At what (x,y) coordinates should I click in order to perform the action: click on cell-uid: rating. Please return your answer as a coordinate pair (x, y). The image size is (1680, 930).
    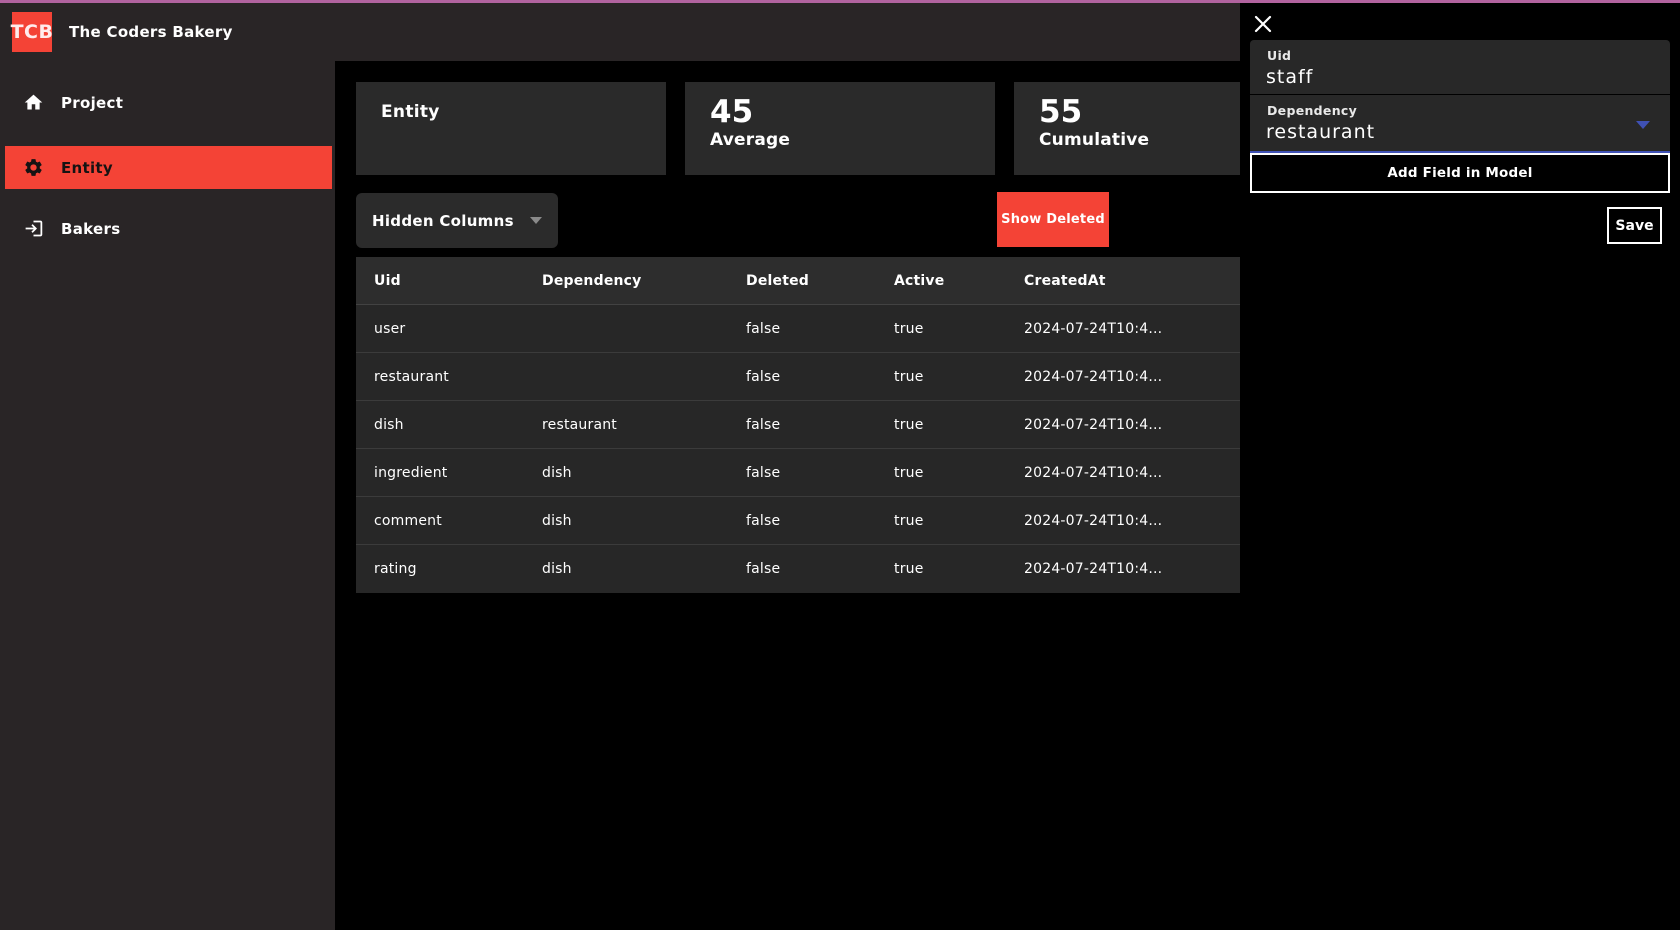
    Looking at the image, I should click on (395, 569).